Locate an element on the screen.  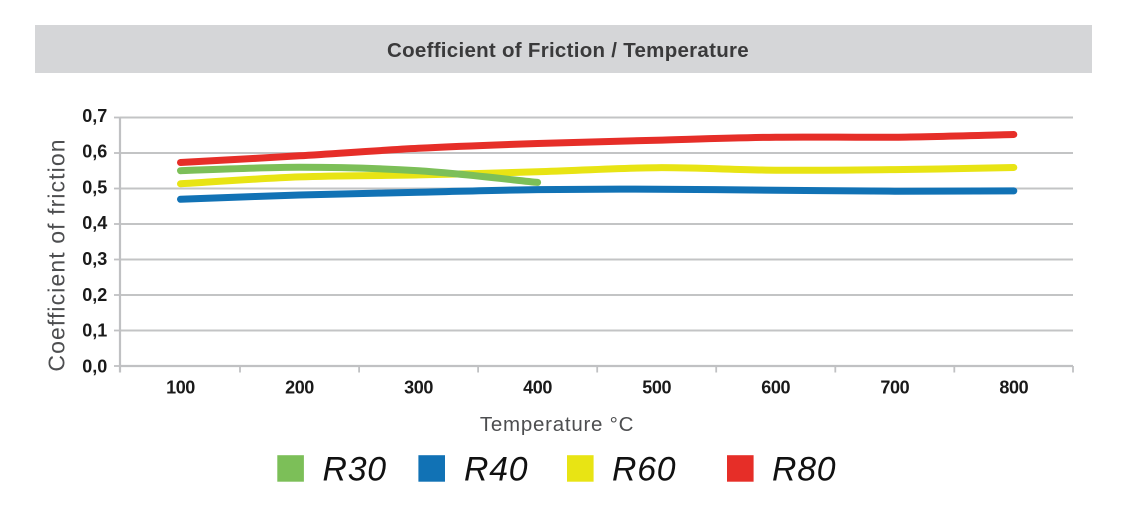
svg-text: R60 is located at coordinates (644, 470).